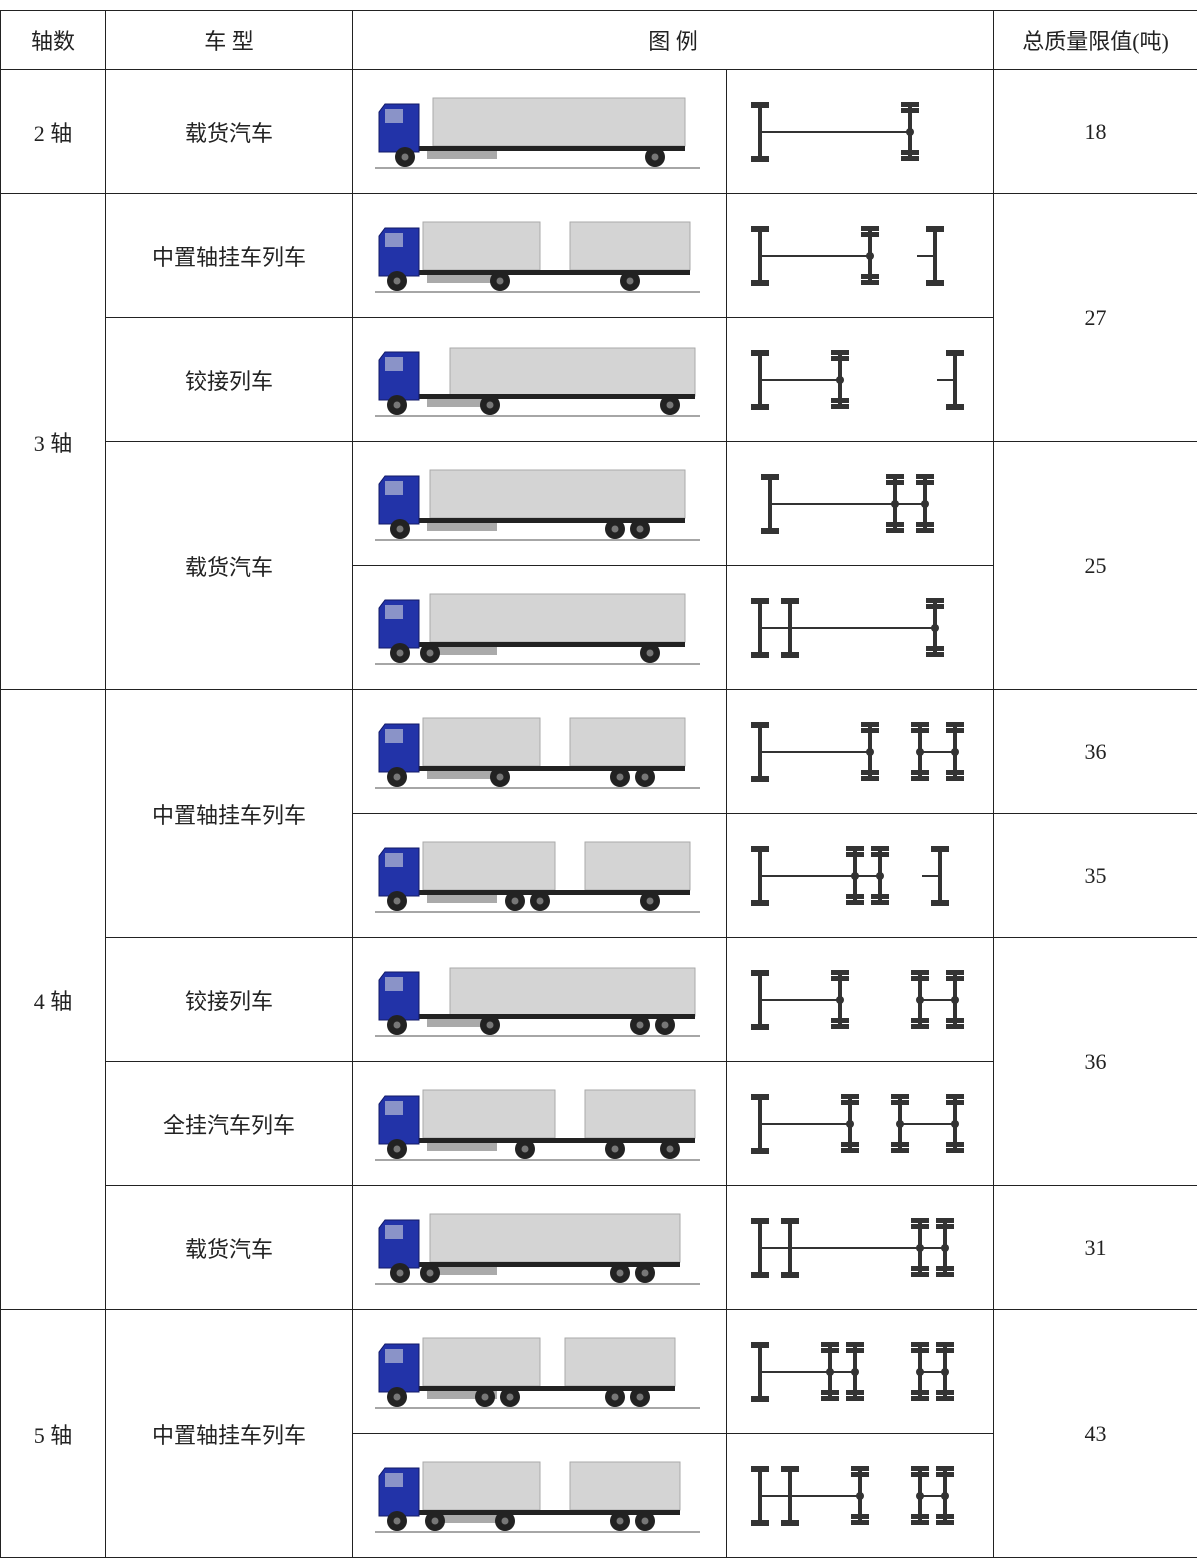  Describe the element at coordinates (229, 565) in the screenshot. I see `type-cell: 载货汽车` at that location.